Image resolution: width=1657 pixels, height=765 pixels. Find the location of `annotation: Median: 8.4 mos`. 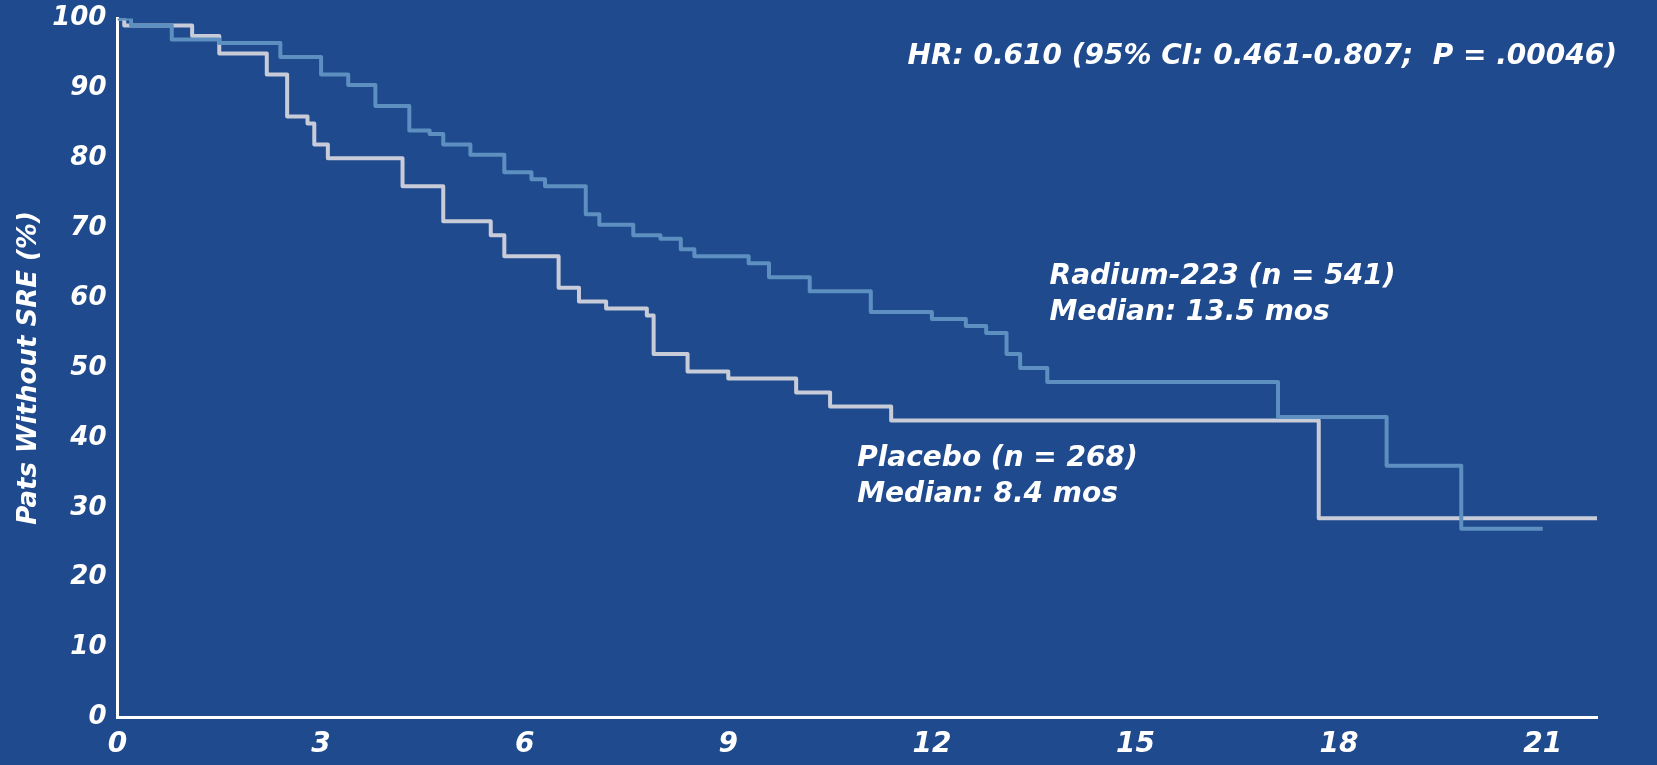

annotation: Median: 8.4 mos is located at coordinates (987, 492).